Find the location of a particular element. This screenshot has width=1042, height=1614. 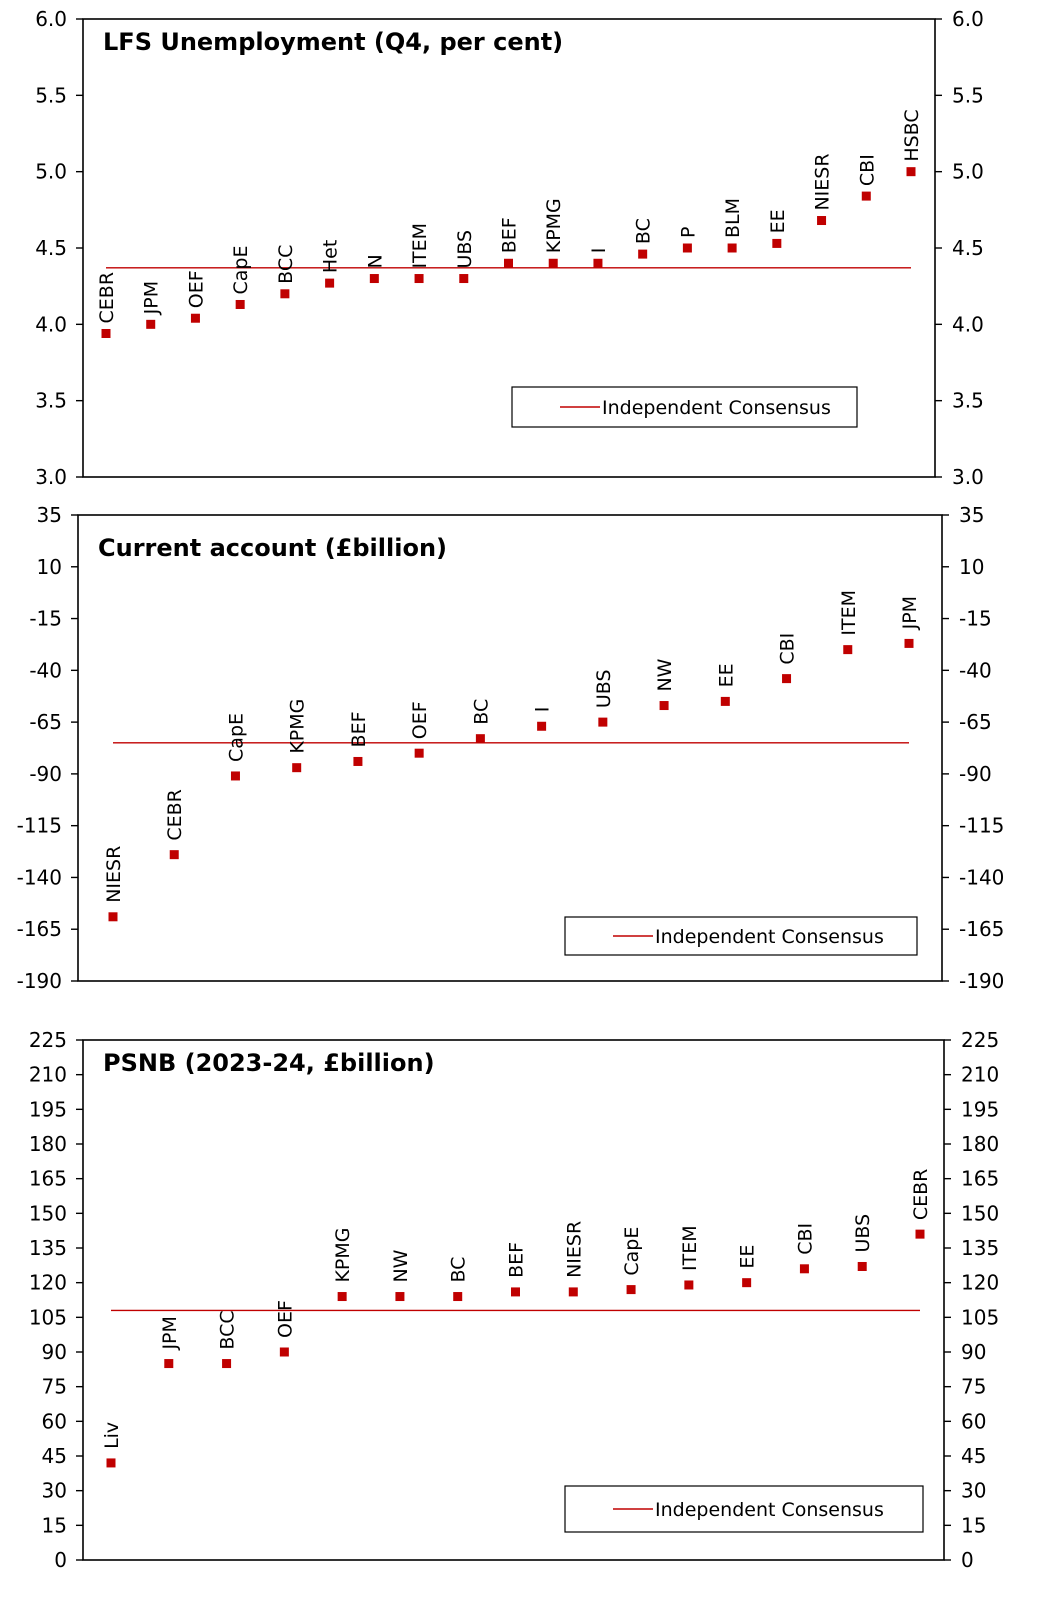

right-tick-label: 4.0 is located at coordinates (968, 324).